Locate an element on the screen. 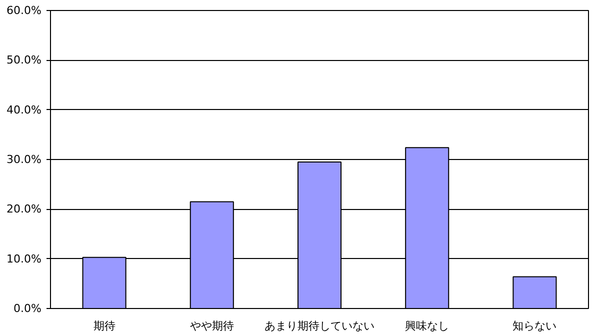 This screenshot has width=600, height=336. x-tick-label: あまり期待していない is located at coordinates (319, 326).